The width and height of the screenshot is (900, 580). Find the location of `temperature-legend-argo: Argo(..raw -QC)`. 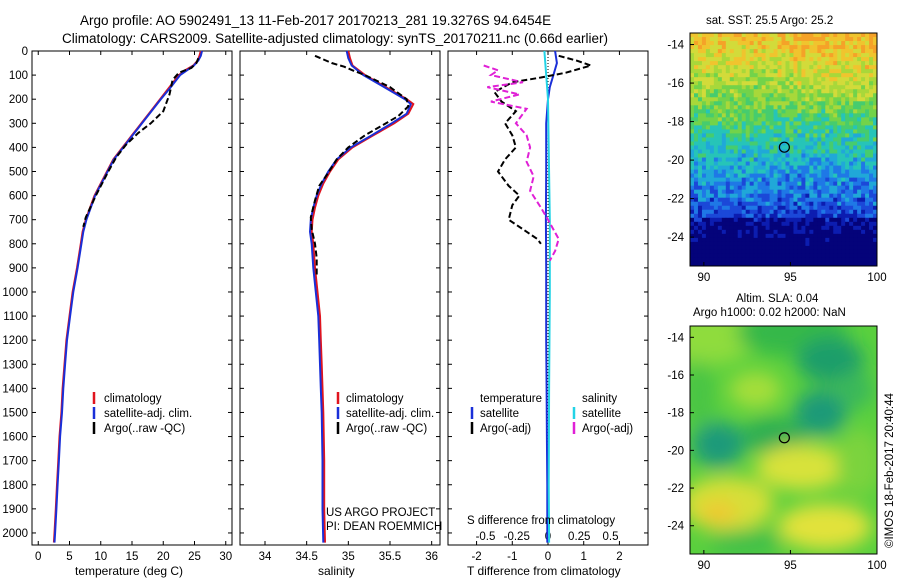

temperature-legend-argo: Argo(..raw -QC) is located at coordinates (144, 429).